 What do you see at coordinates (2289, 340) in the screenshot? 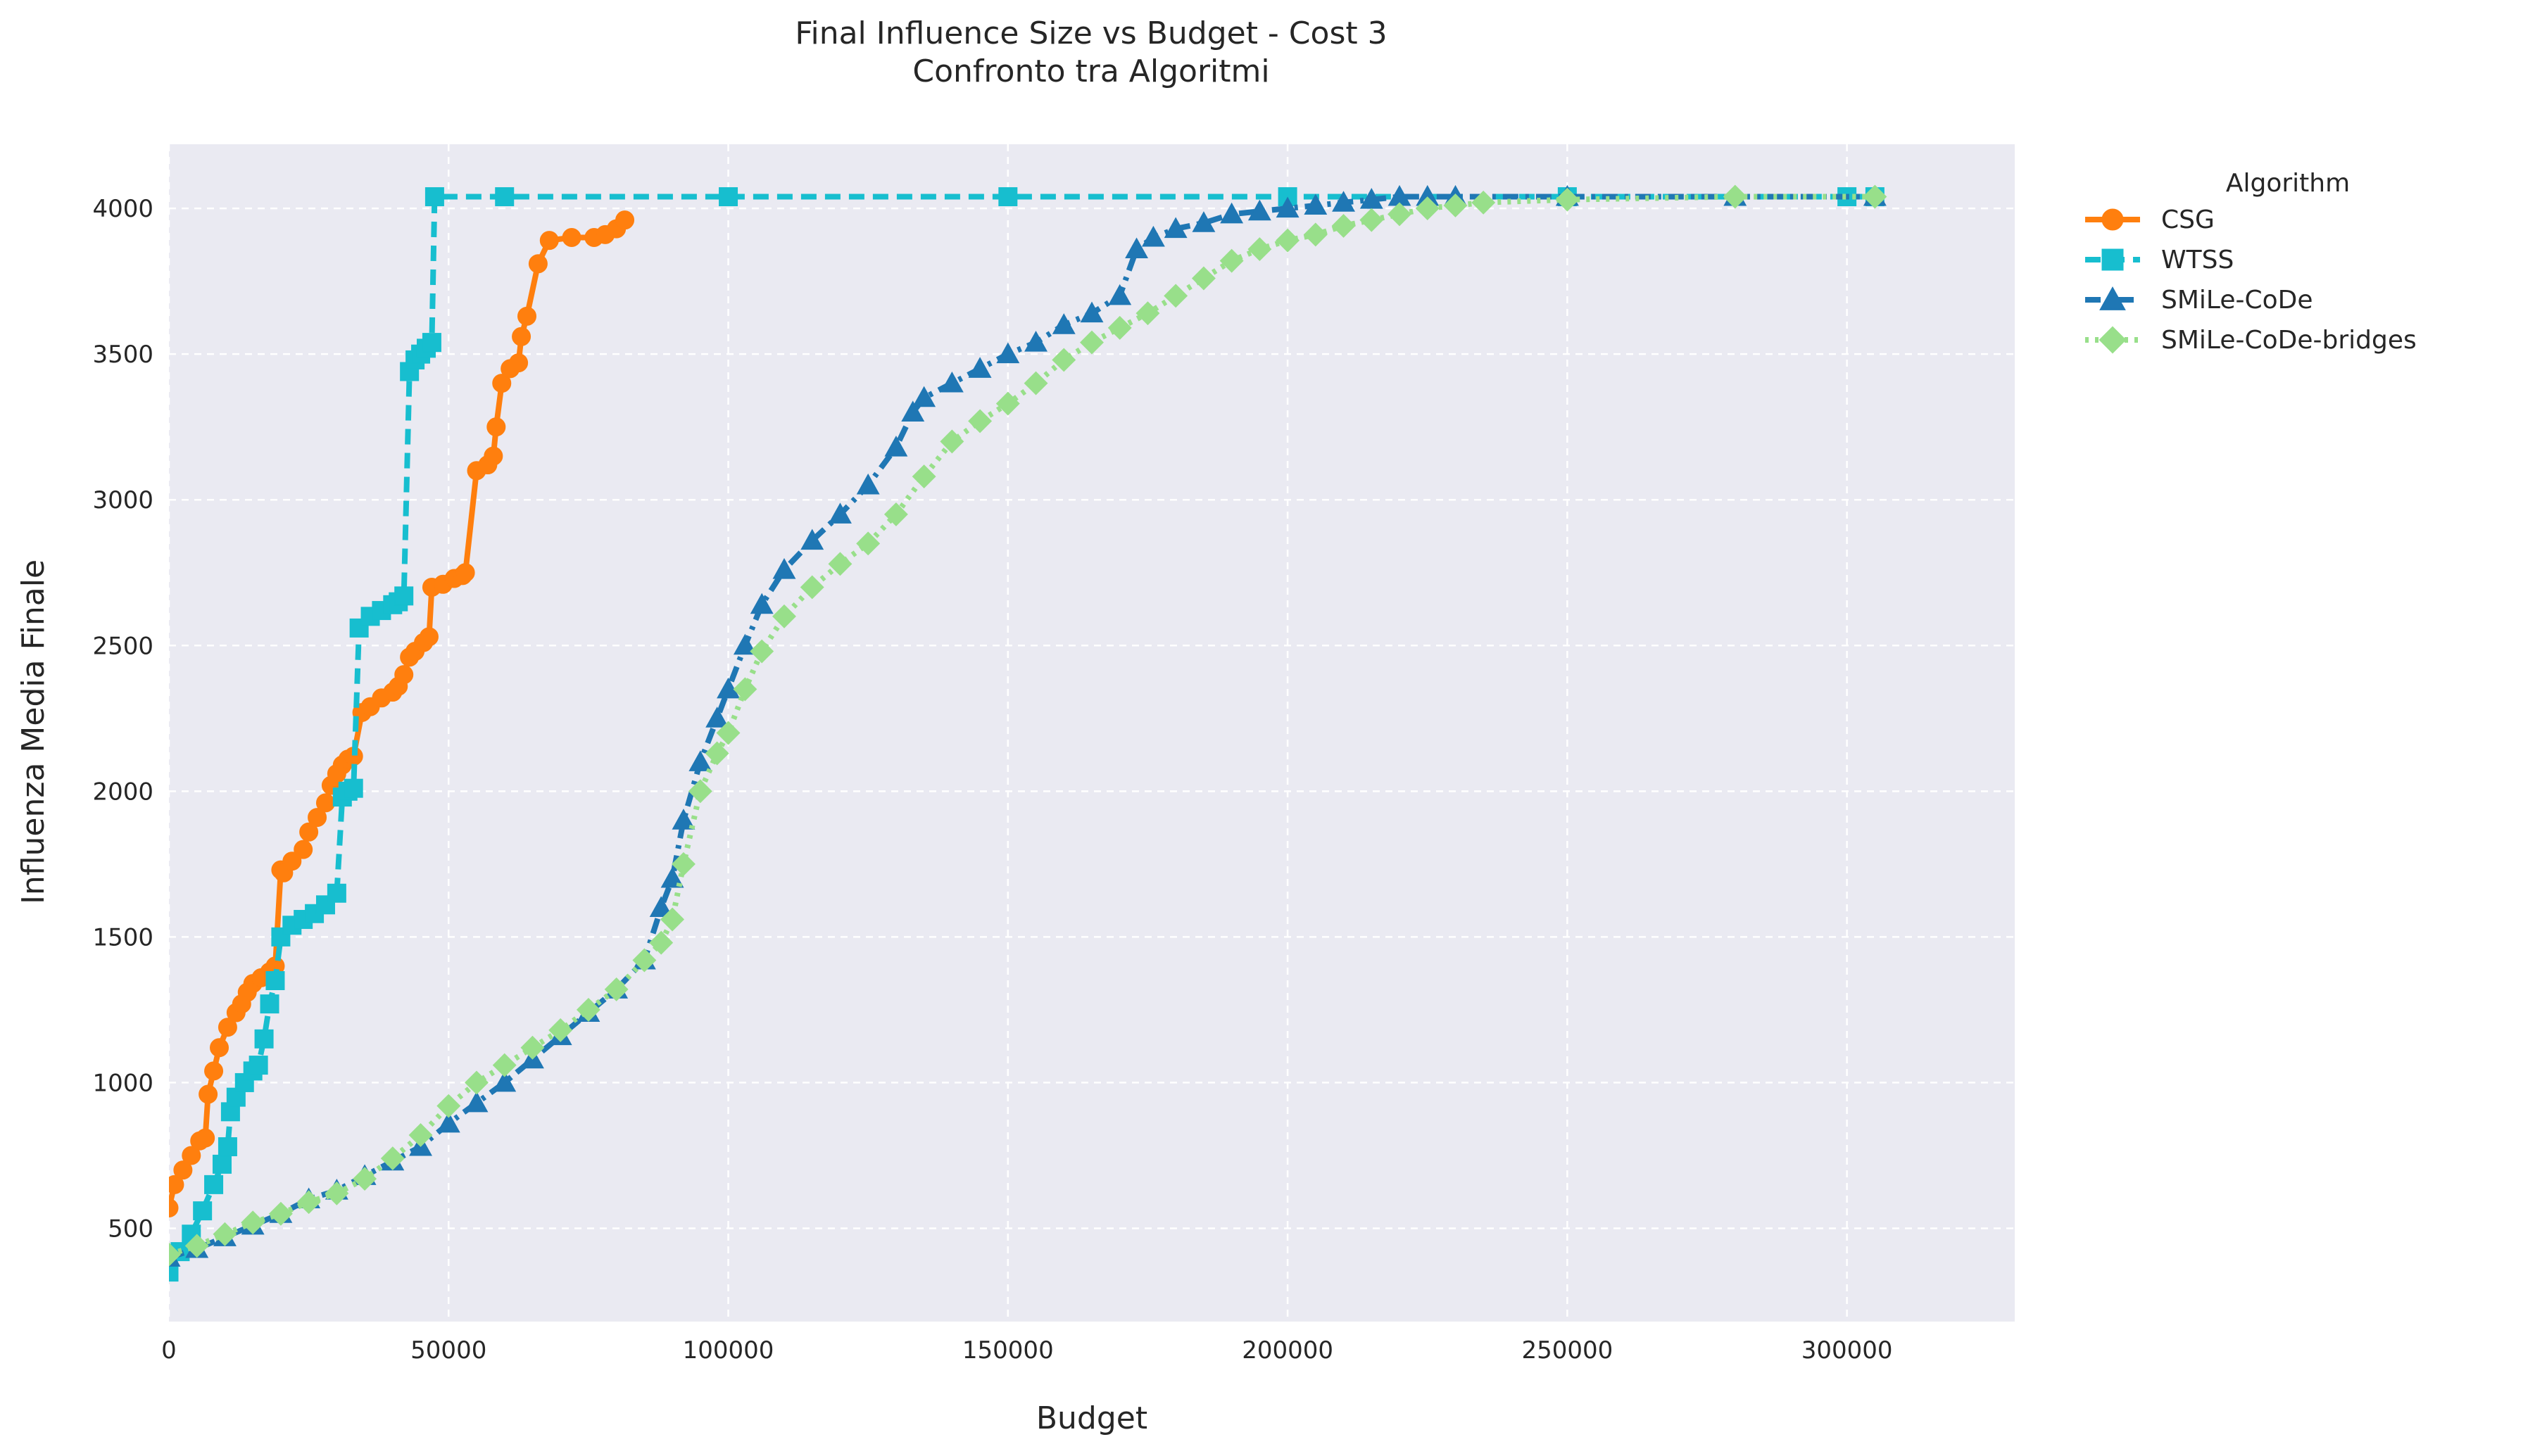
I see `legend-label: SMiLe-CoDe-bridges` at bounding box center [2289, 340].